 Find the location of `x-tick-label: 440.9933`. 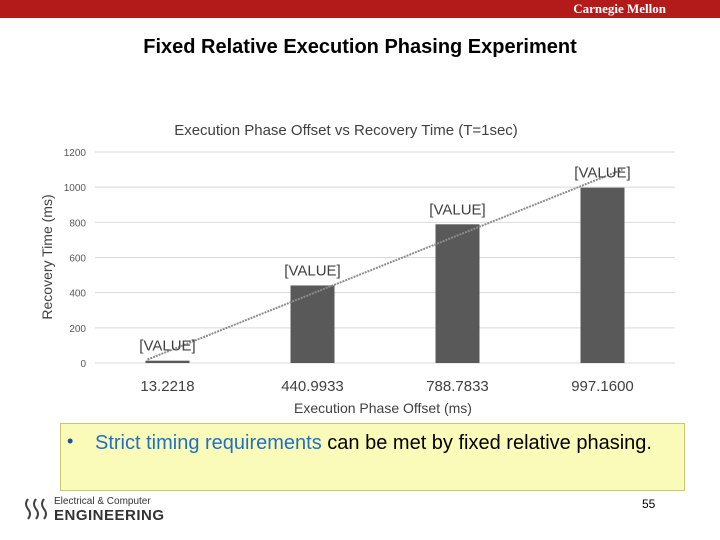

x-tick-label: 440.9933 is located at coordinates (312, 386).